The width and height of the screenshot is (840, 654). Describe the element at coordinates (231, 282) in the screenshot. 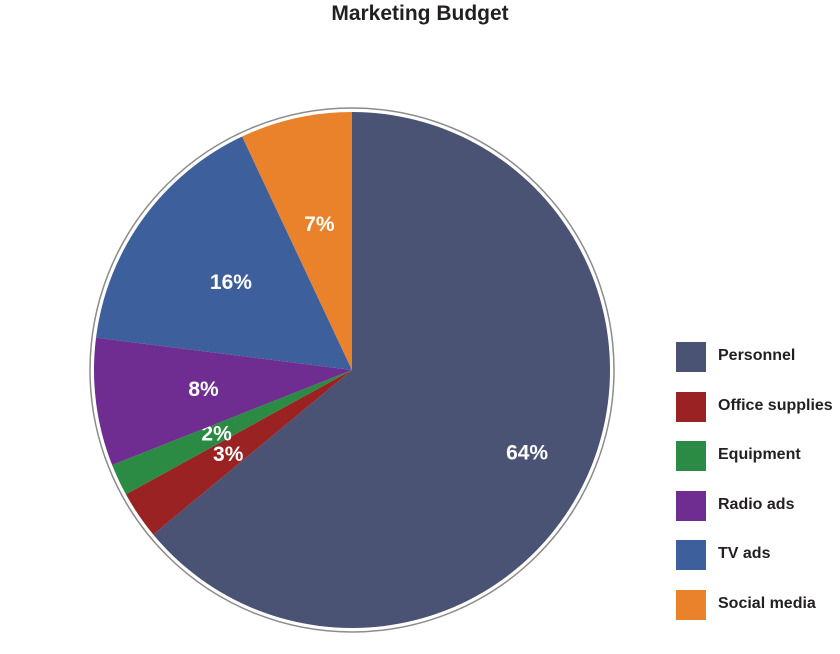

I see `data-label-tv-ads: 16%` at that location.